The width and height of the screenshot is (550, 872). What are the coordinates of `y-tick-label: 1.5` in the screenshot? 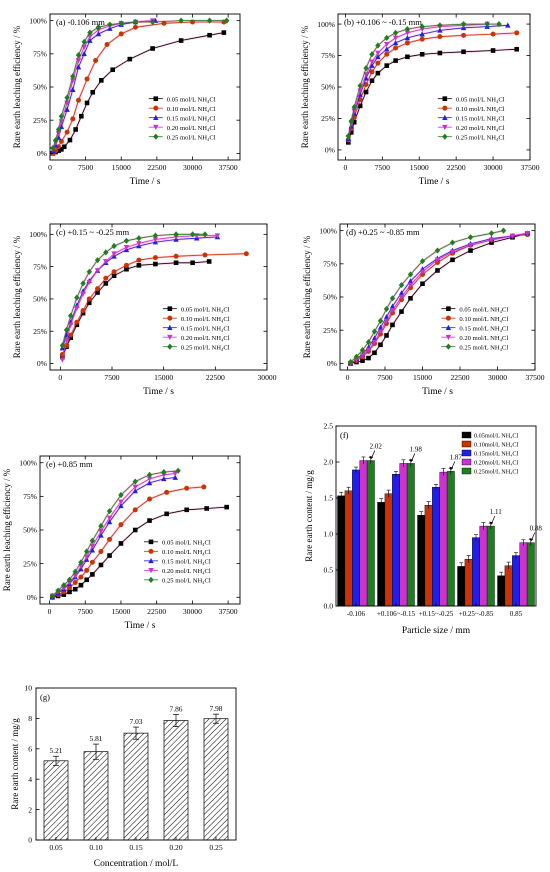 It's located at (329, 498).